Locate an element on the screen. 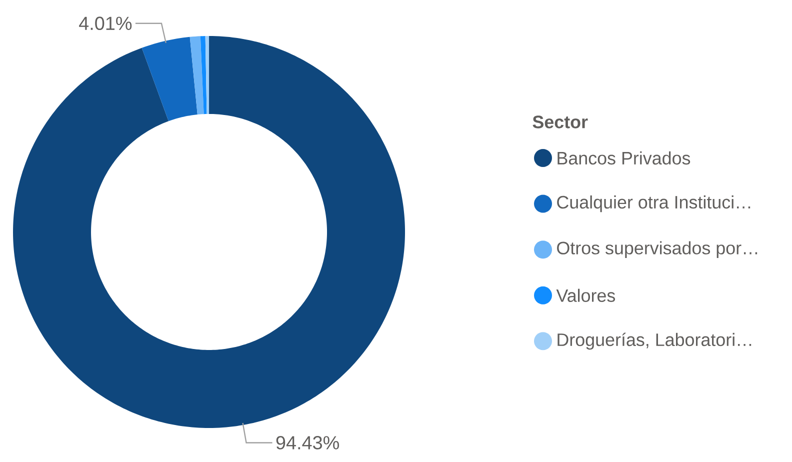 This screenshot has height=462, width=792. data-label: 94.43% is located at coordinates (307, 443).